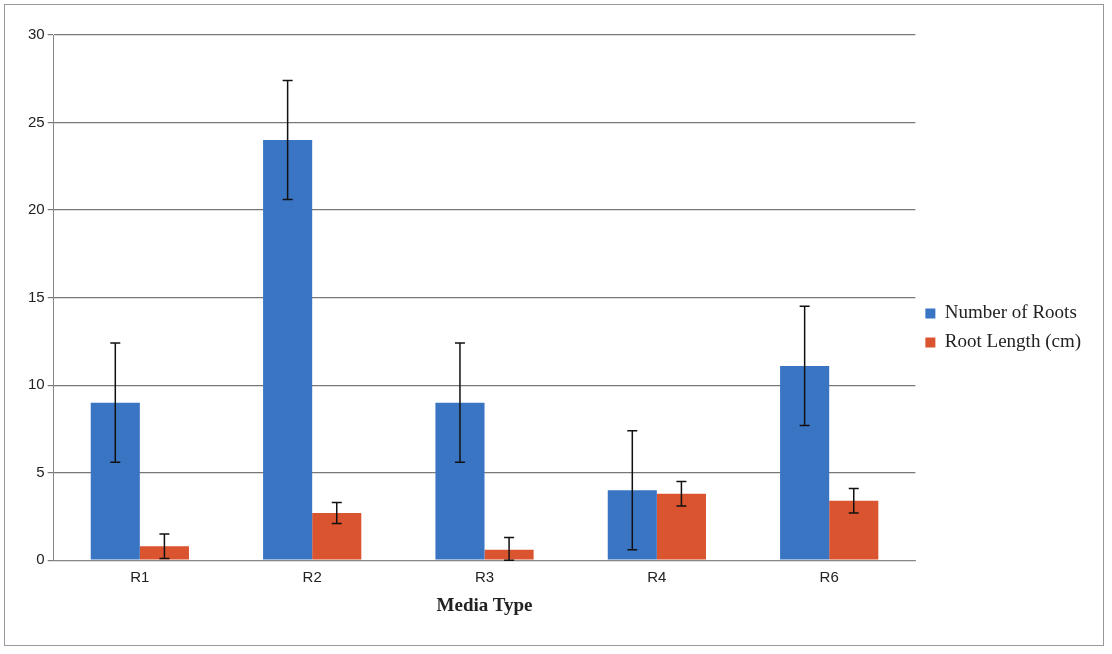 This screenshot has height=654, width=1112. What do you see at coordinates (36, 384) in the screenshot?
I see `y-tick-label: 10` at bounding box center [36, 384].